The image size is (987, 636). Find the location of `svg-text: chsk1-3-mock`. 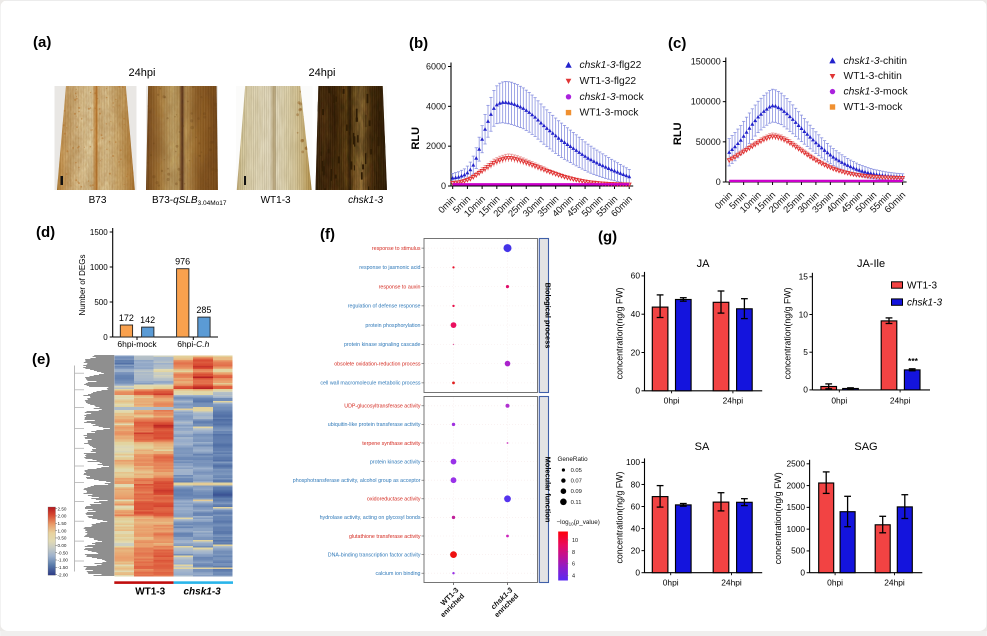

svg-text: chsk1-3-mock is located at coordinates (612, 97).